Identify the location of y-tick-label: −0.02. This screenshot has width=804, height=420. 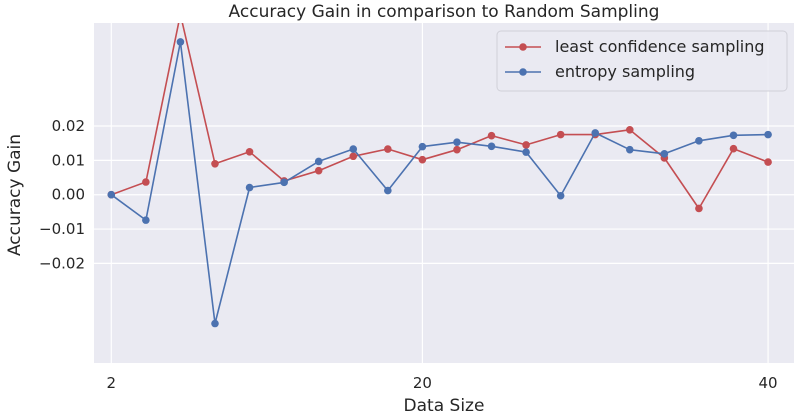
(62, 263).